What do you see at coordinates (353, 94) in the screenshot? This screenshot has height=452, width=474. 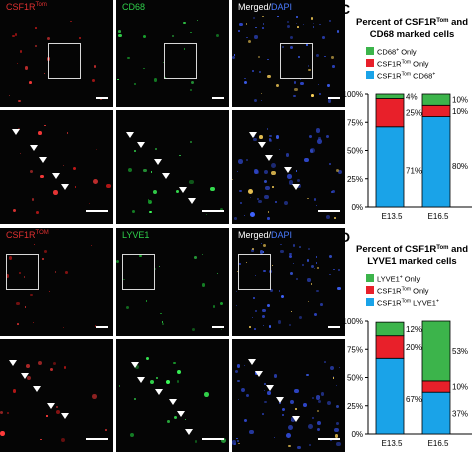 I see `y-tick-label: 100%` at bounding box center [353, 94].